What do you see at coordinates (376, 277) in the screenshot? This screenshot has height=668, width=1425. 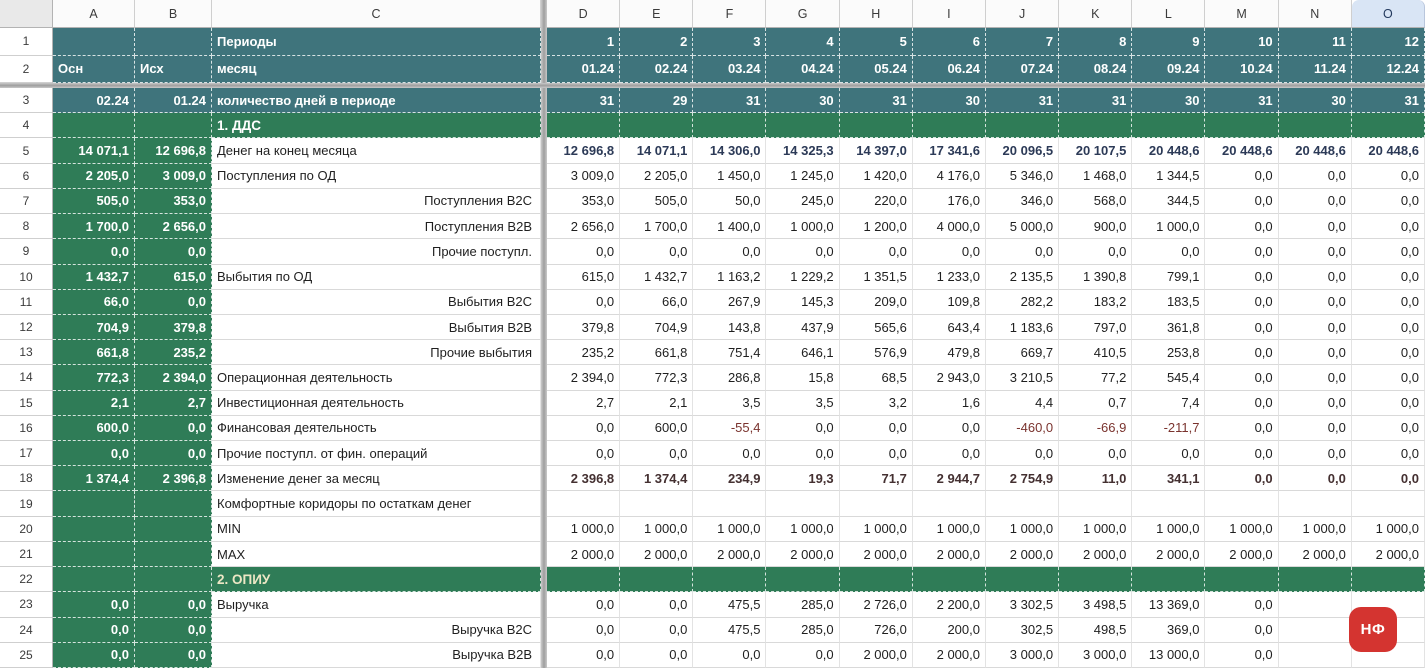 I see `cell-C10: Выбытия по ОД` at bounding box center [376, 277].